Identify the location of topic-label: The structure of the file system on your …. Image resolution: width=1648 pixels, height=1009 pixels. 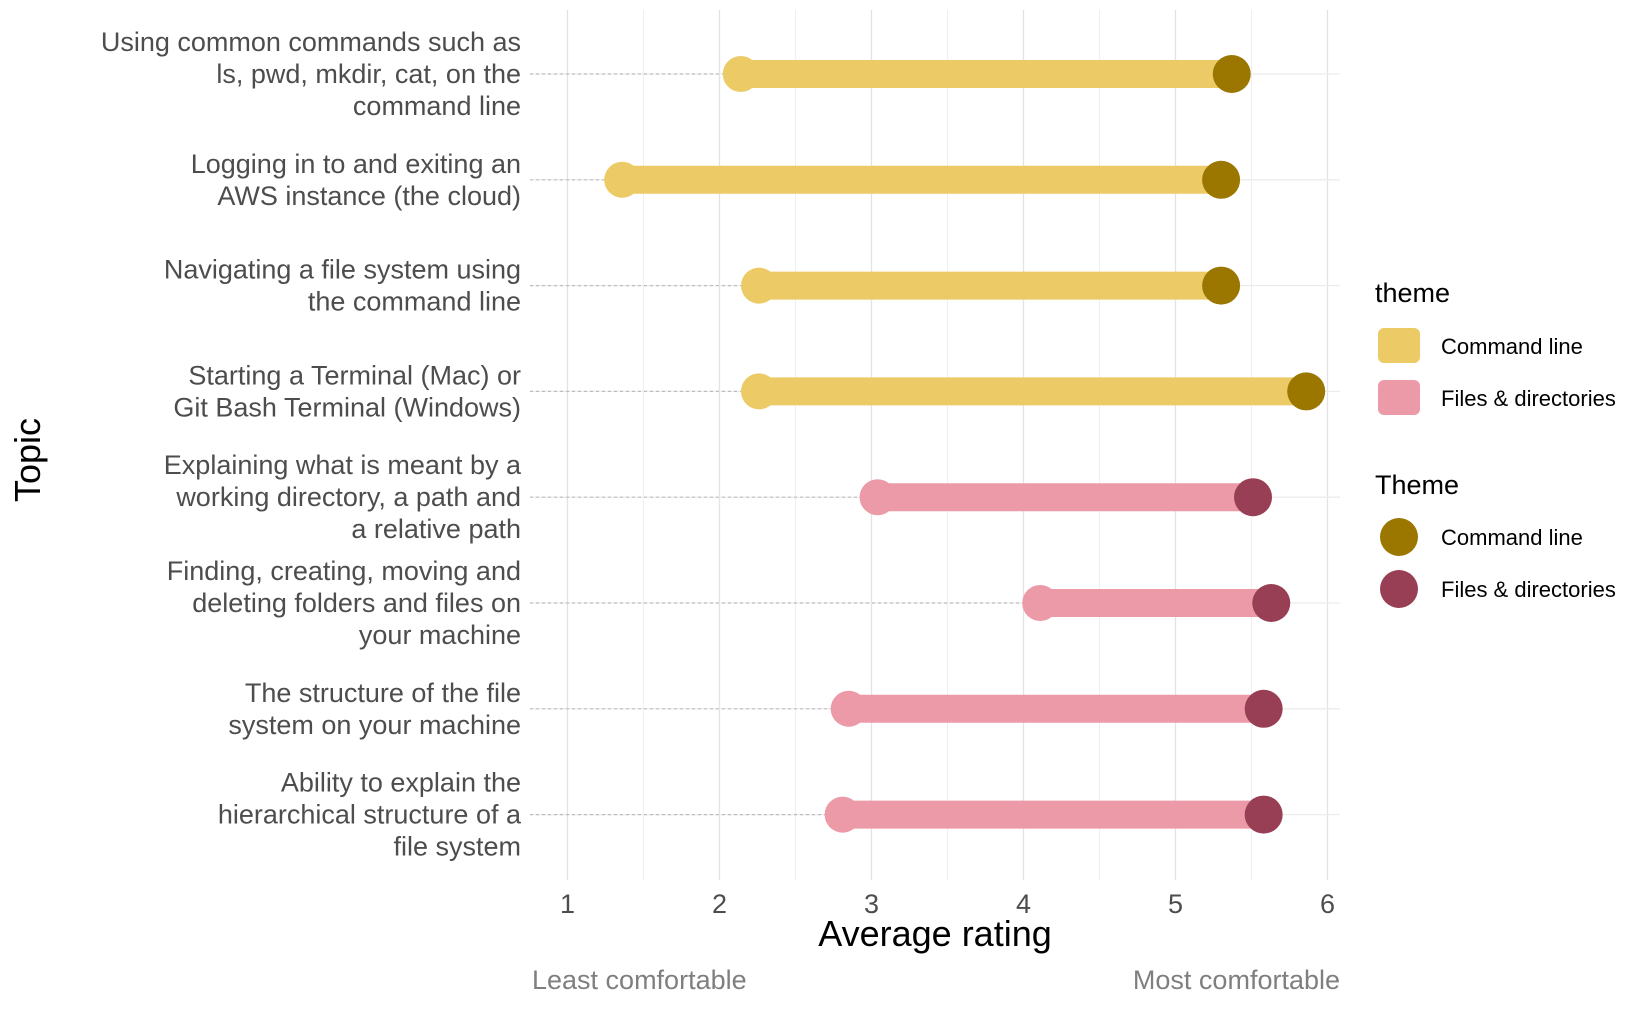
(374, 709).